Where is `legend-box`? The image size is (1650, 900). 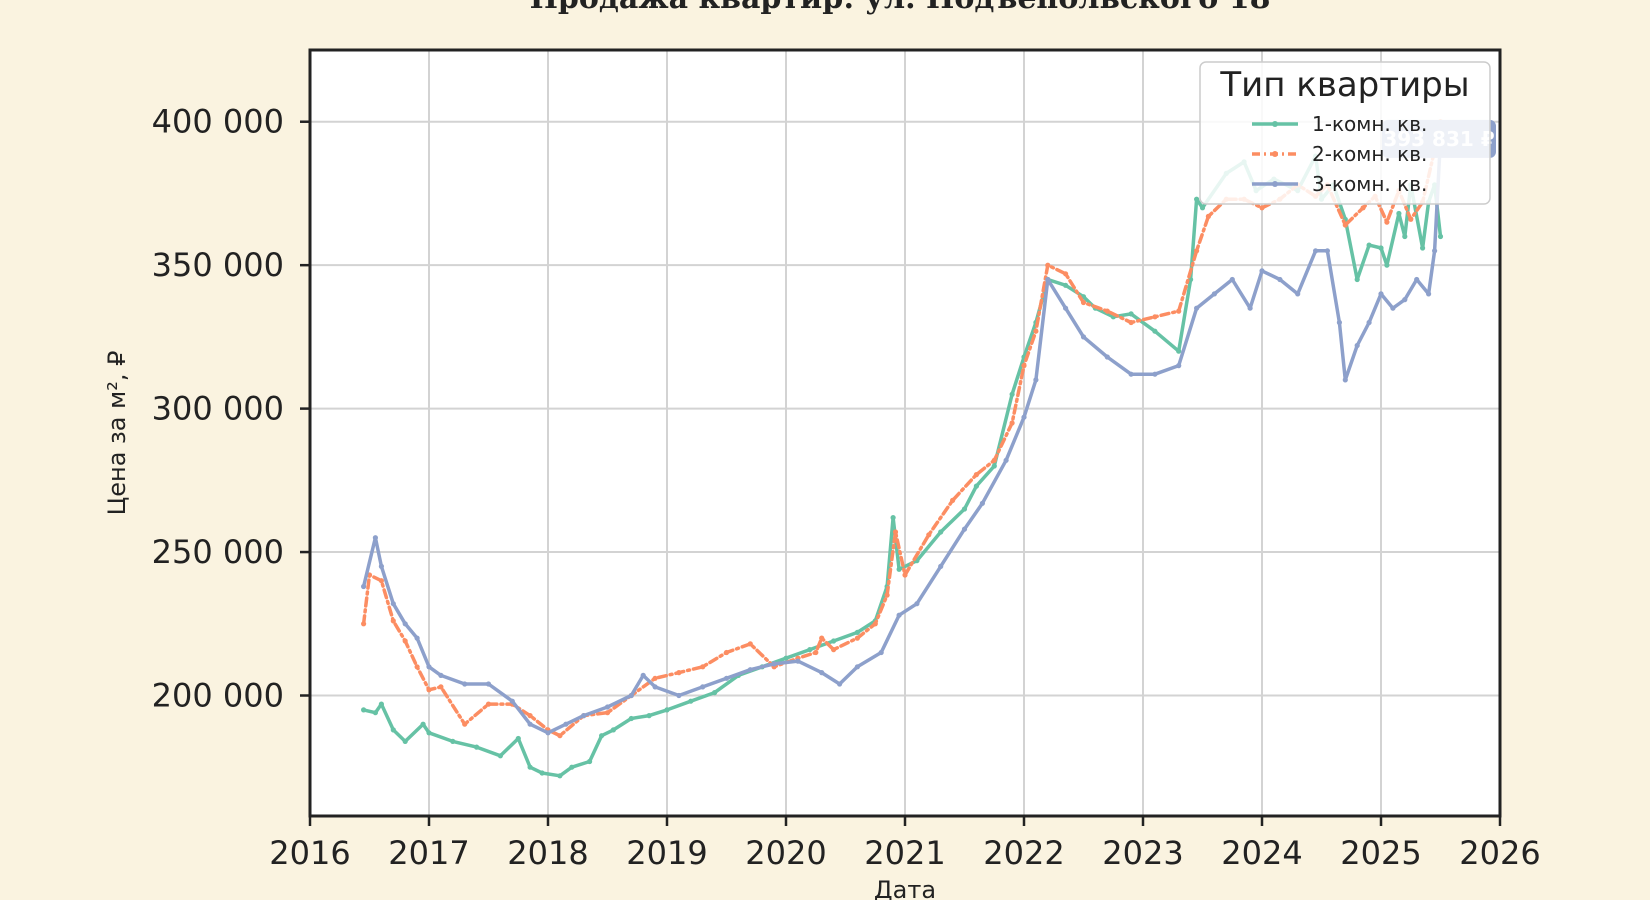 legend-box is located at coordinates (1345, 133).